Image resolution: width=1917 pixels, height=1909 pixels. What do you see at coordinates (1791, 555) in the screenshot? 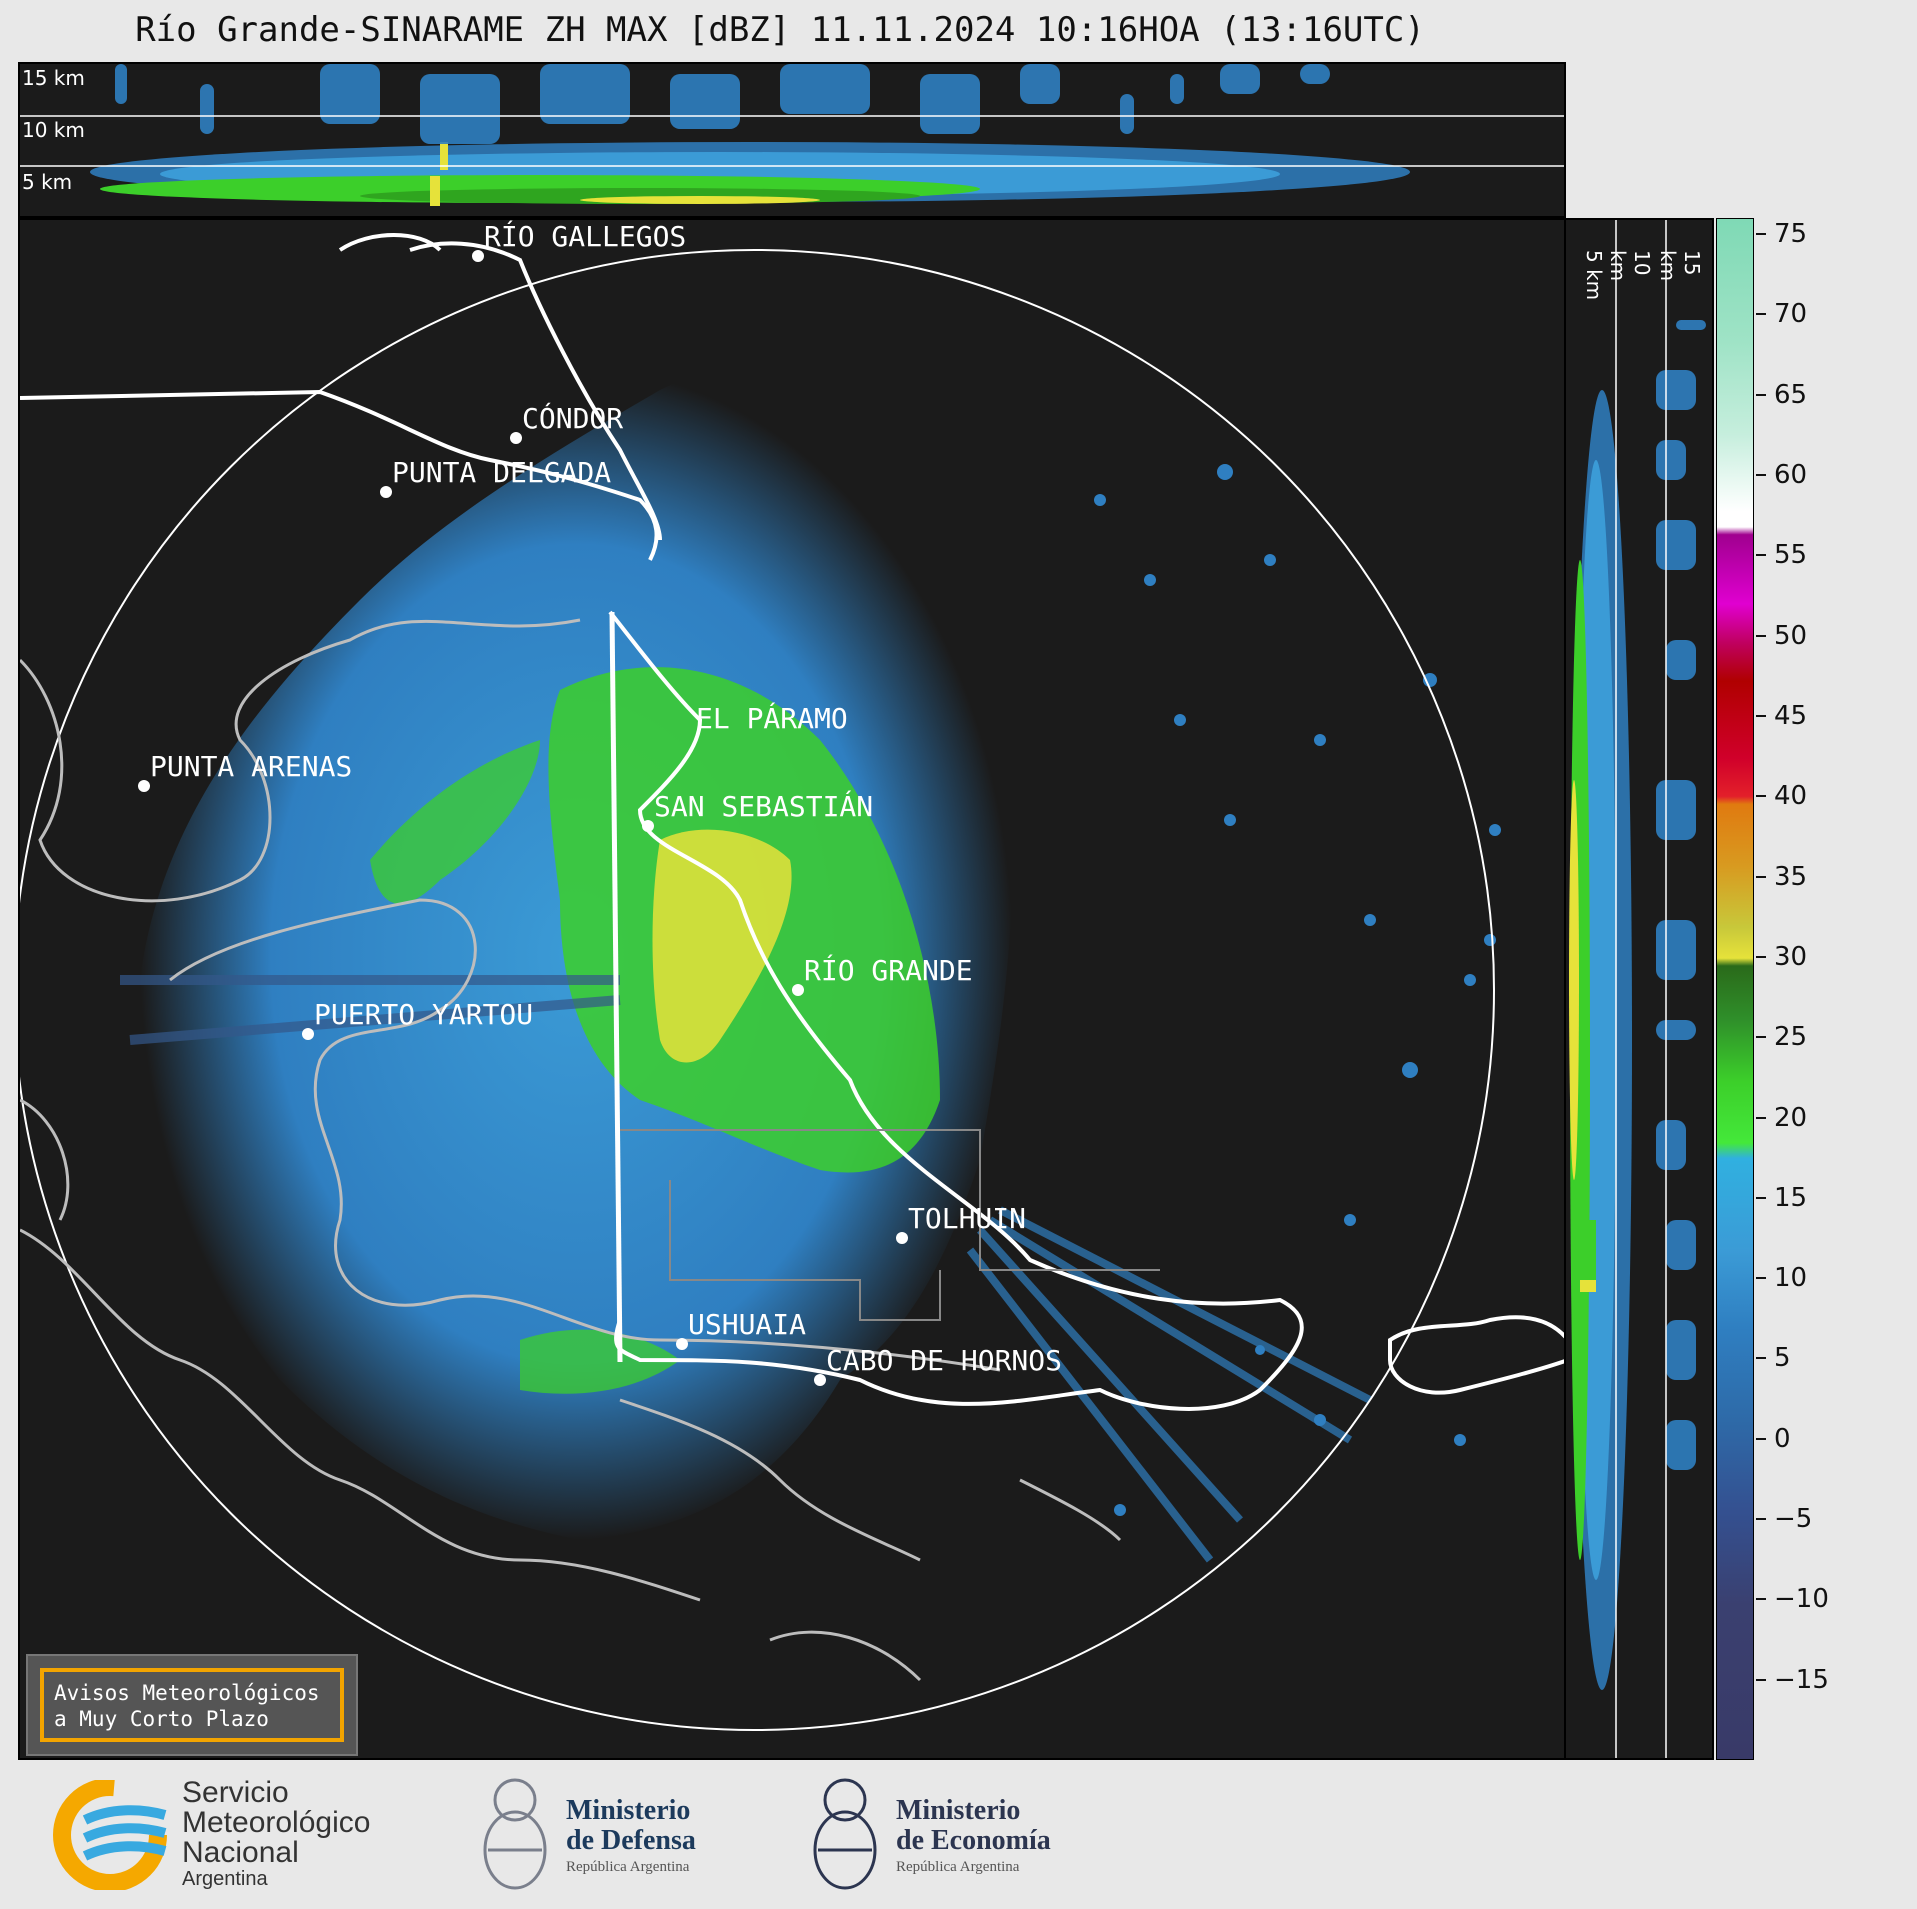
I see `colorbar-tick-label: 55` at bounding box center [1791, 555].